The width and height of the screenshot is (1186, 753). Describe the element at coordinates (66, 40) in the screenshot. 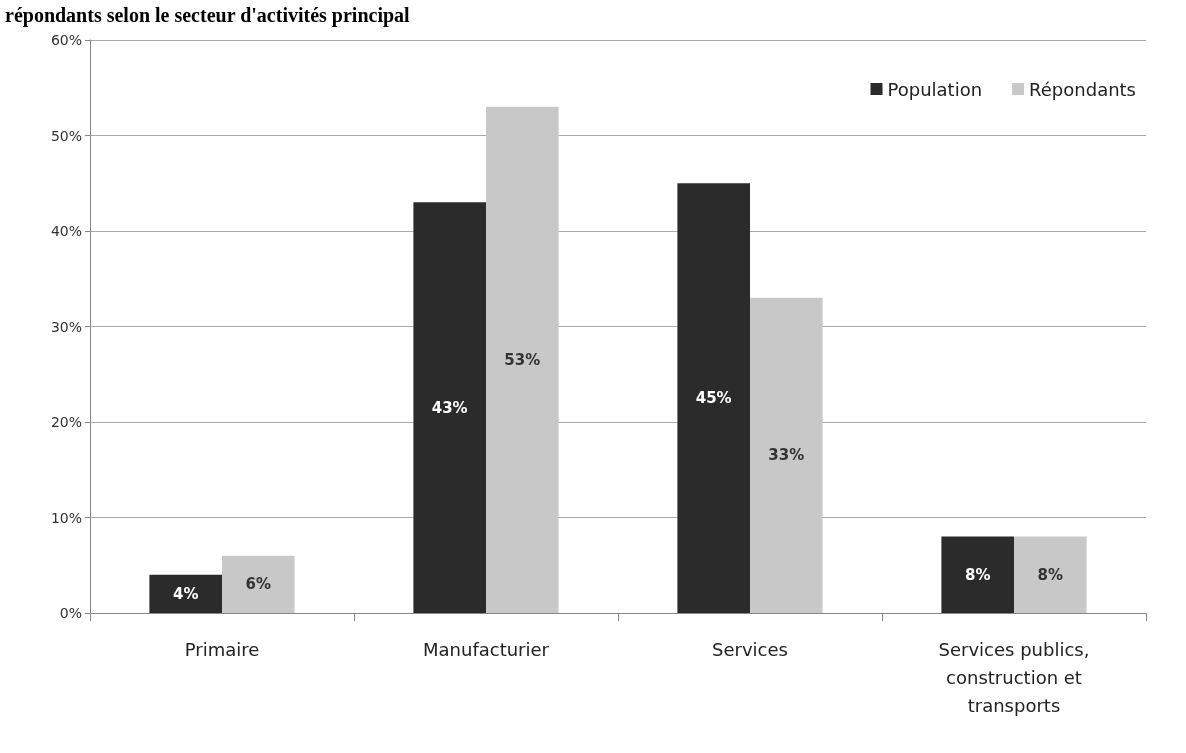

I see `y-tick-label: 60%` at that location.